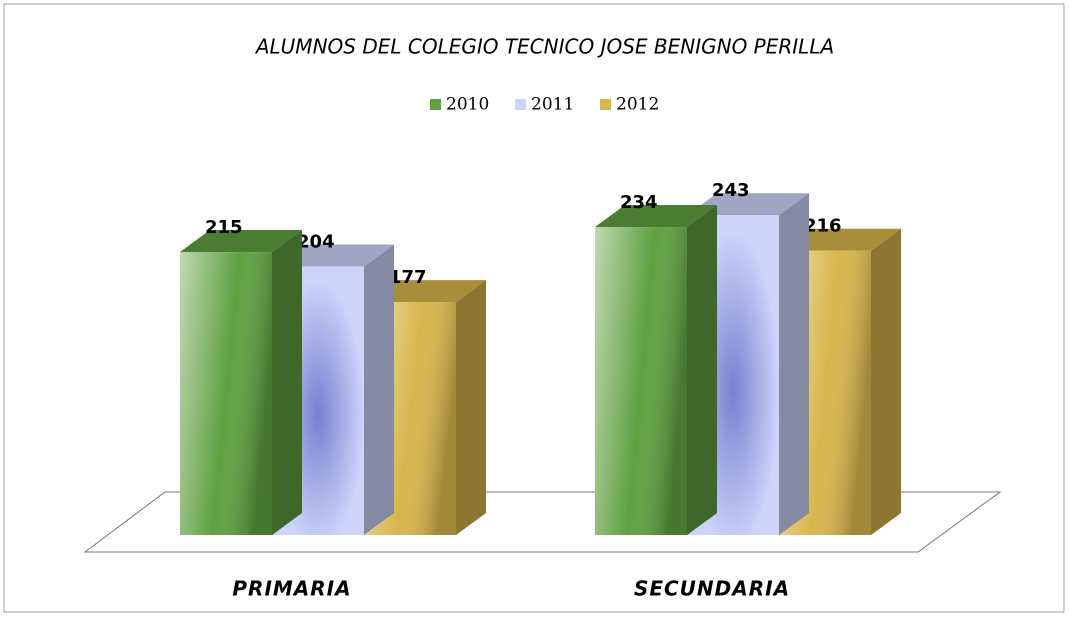  Describe the element at coordinates (639, 202) in the screenshot. I see `data-label: 234` at that location.